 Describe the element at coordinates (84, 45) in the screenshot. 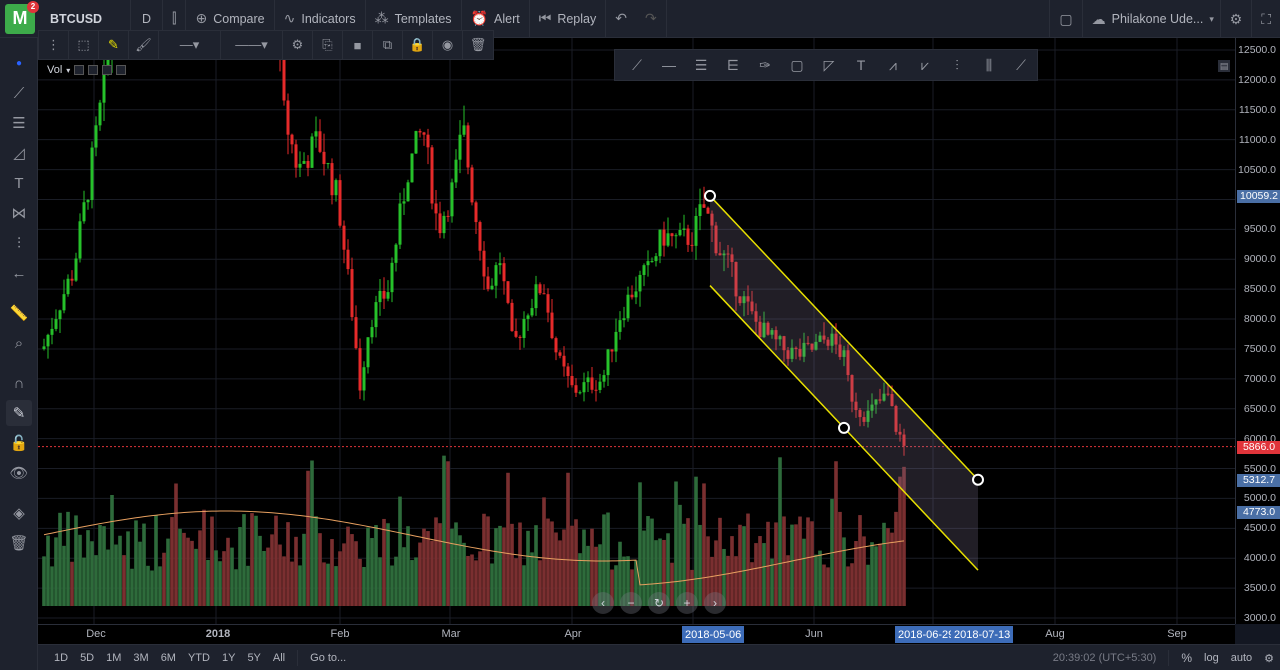

I see `template-select-button: ⬚` at that location.